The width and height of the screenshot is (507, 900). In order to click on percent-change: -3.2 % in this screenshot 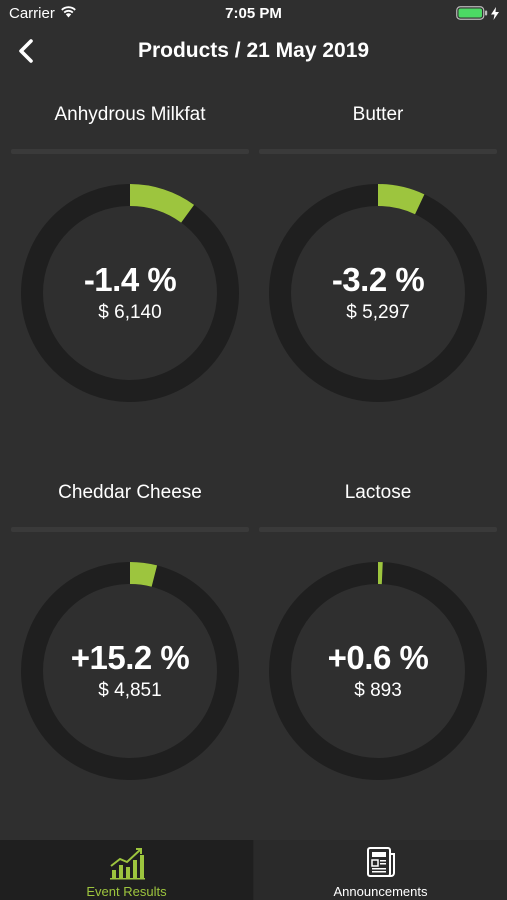, I will do `click(378, 279)`.